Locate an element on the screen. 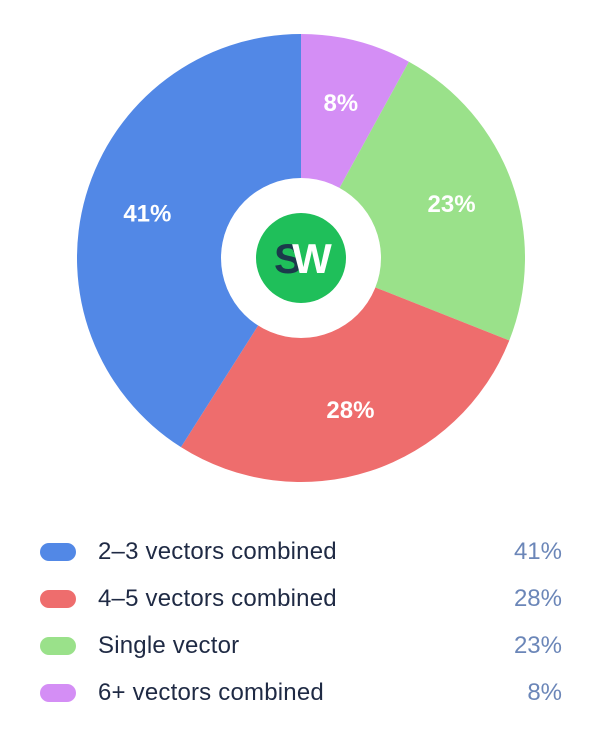  sw-logo: S W is located at coordinates (301, 258).